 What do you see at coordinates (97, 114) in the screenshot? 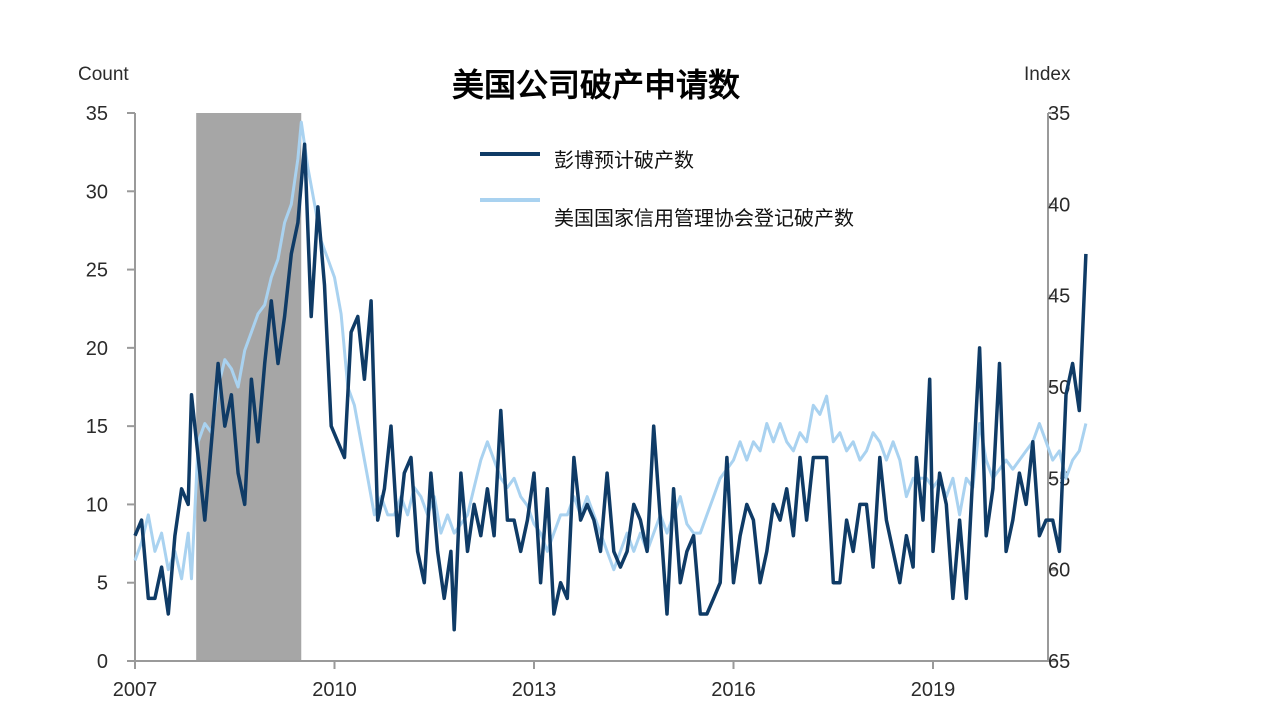
I see `left-tick-label: 35` at bounding box center [97, 114].